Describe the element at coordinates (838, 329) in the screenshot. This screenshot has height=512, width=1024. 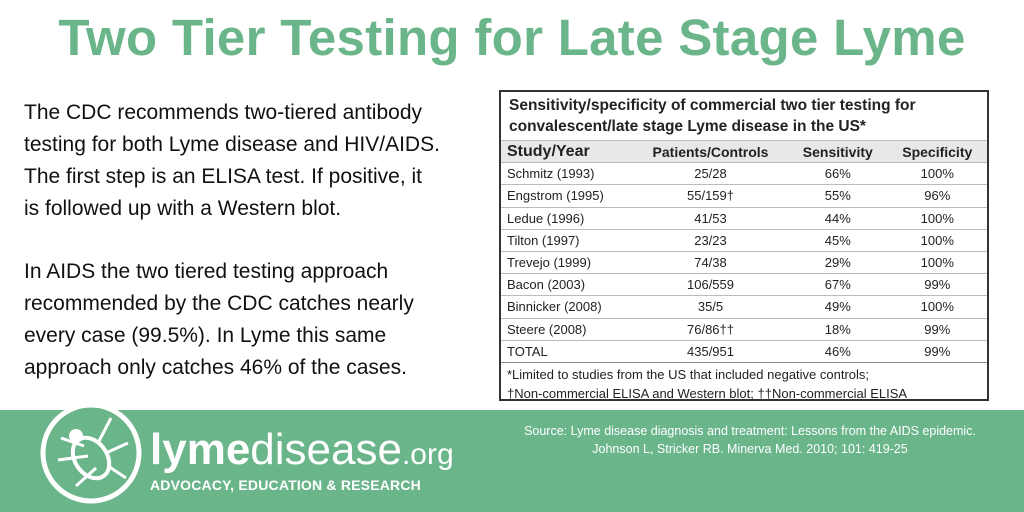
I see `table-cell: 18%` at that location.